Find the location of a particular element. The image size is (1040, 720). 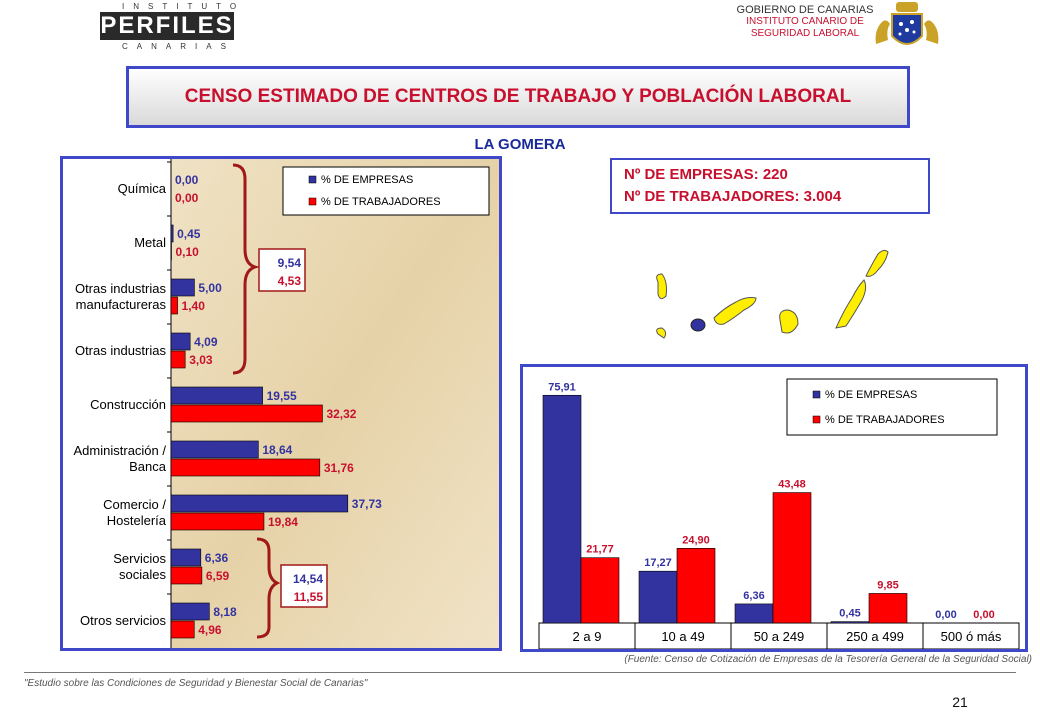

value-label-empresas: 8,18 is located at coordinates (225, 612).